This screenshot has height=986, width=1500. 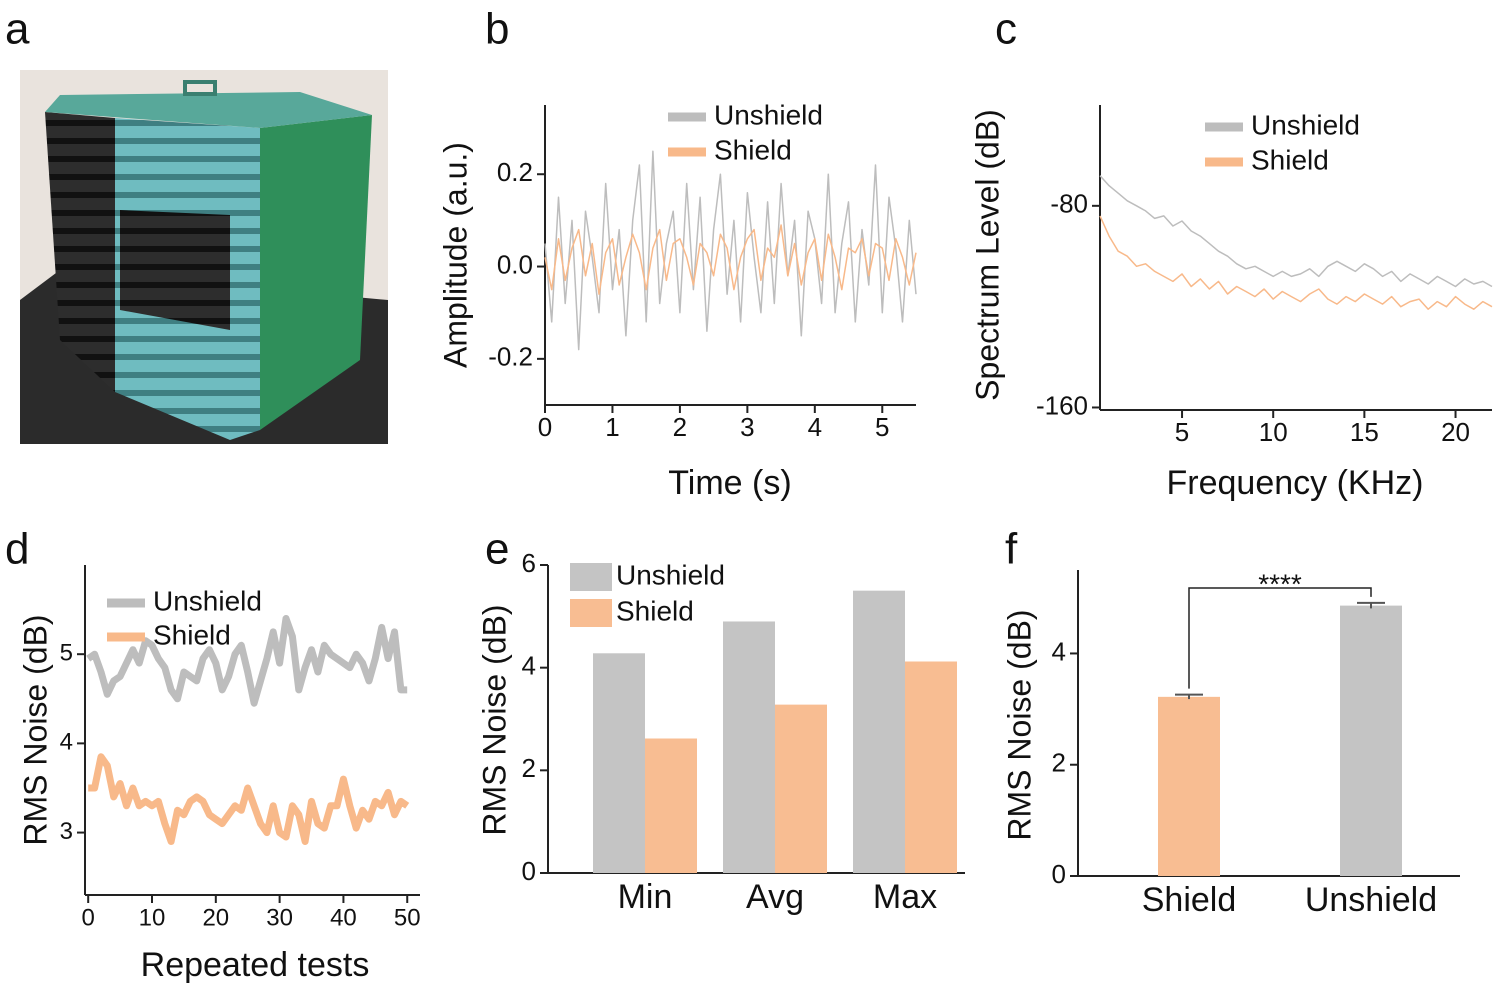 I want to click on panel-label: a, so click(x=17, y=29).